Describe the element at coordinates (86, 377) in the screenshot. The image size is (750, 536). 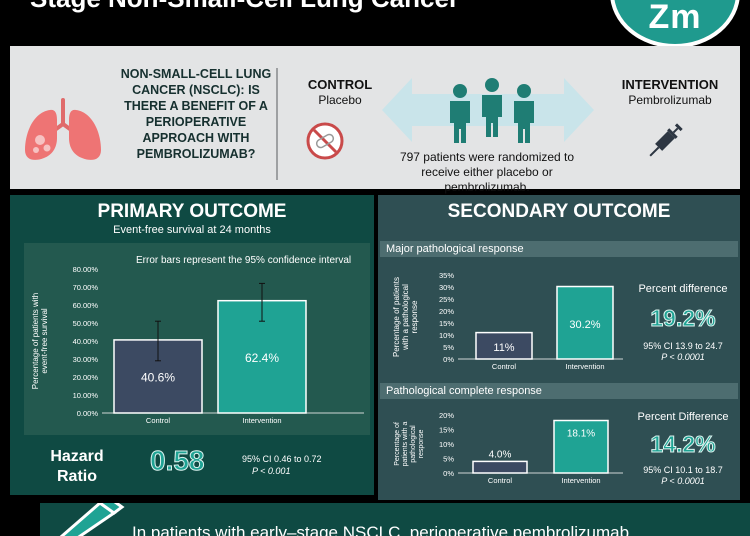
I see `y-tick-label: 20.00%` at that location.